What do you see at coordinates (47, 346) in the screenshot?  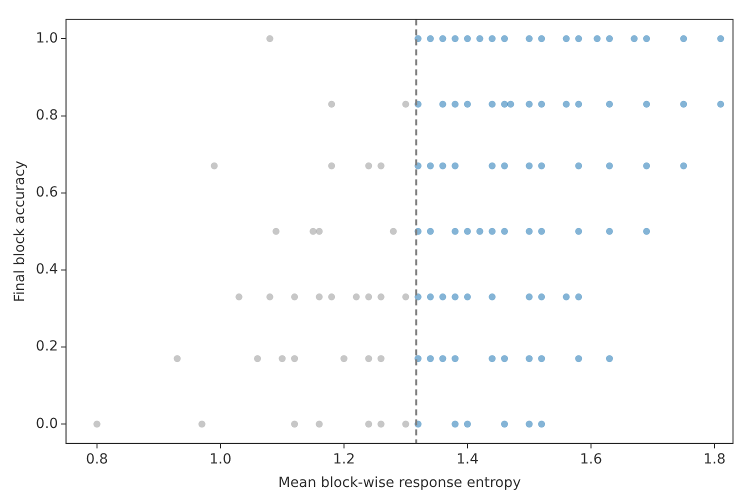 I see `y-tick-label: 0.2` at bounding box center [47, 346].